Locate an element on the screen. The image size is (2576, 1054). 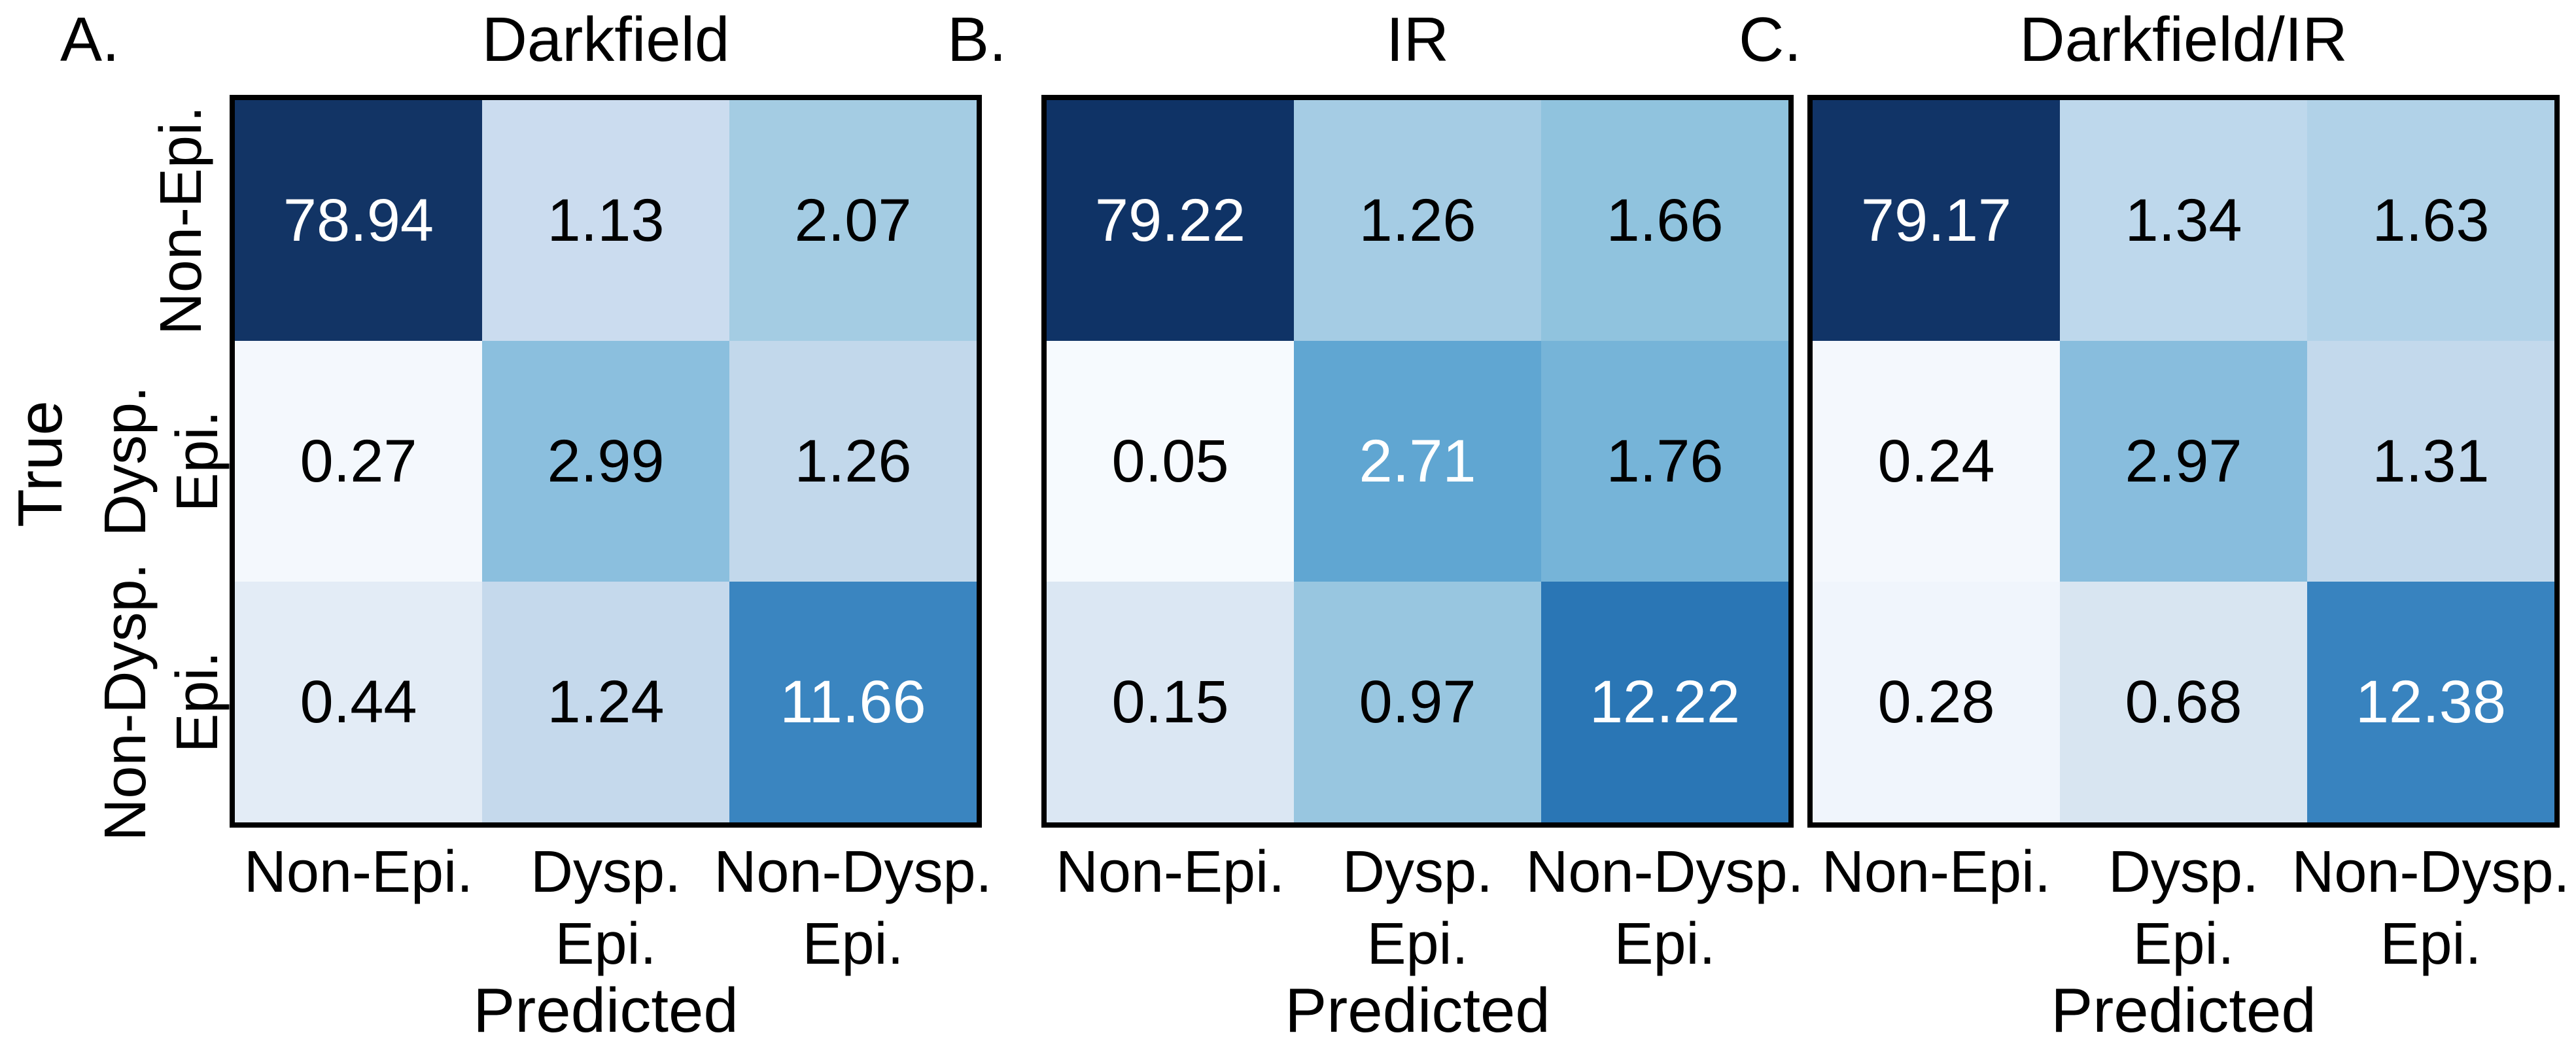
heatmap-a-cell-r0c0: 78.94 is located at coordinates (359, 220).